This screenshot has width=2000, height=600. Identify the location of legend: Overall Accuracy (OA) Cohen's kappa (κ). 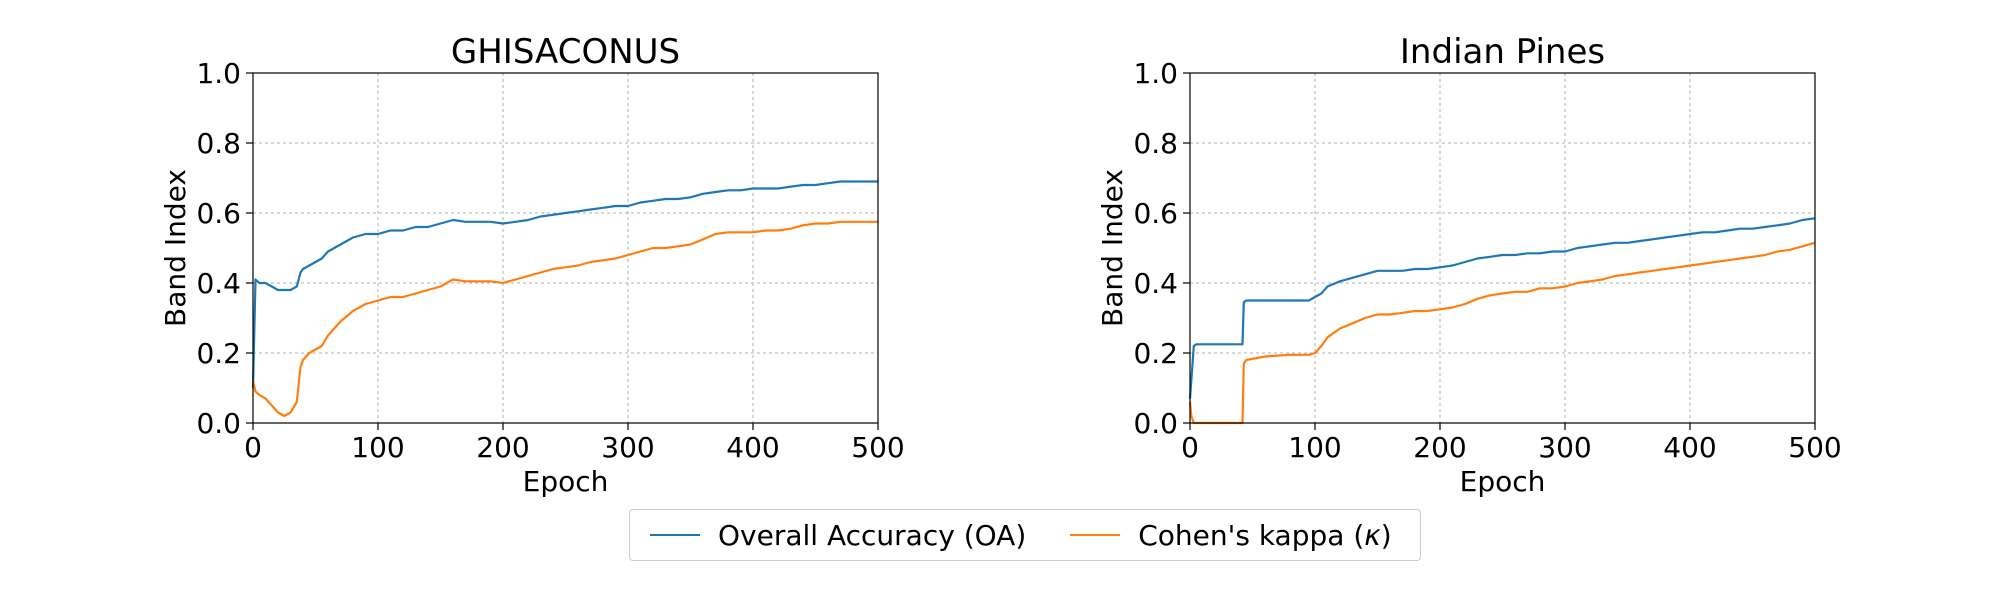
(1025, 535).